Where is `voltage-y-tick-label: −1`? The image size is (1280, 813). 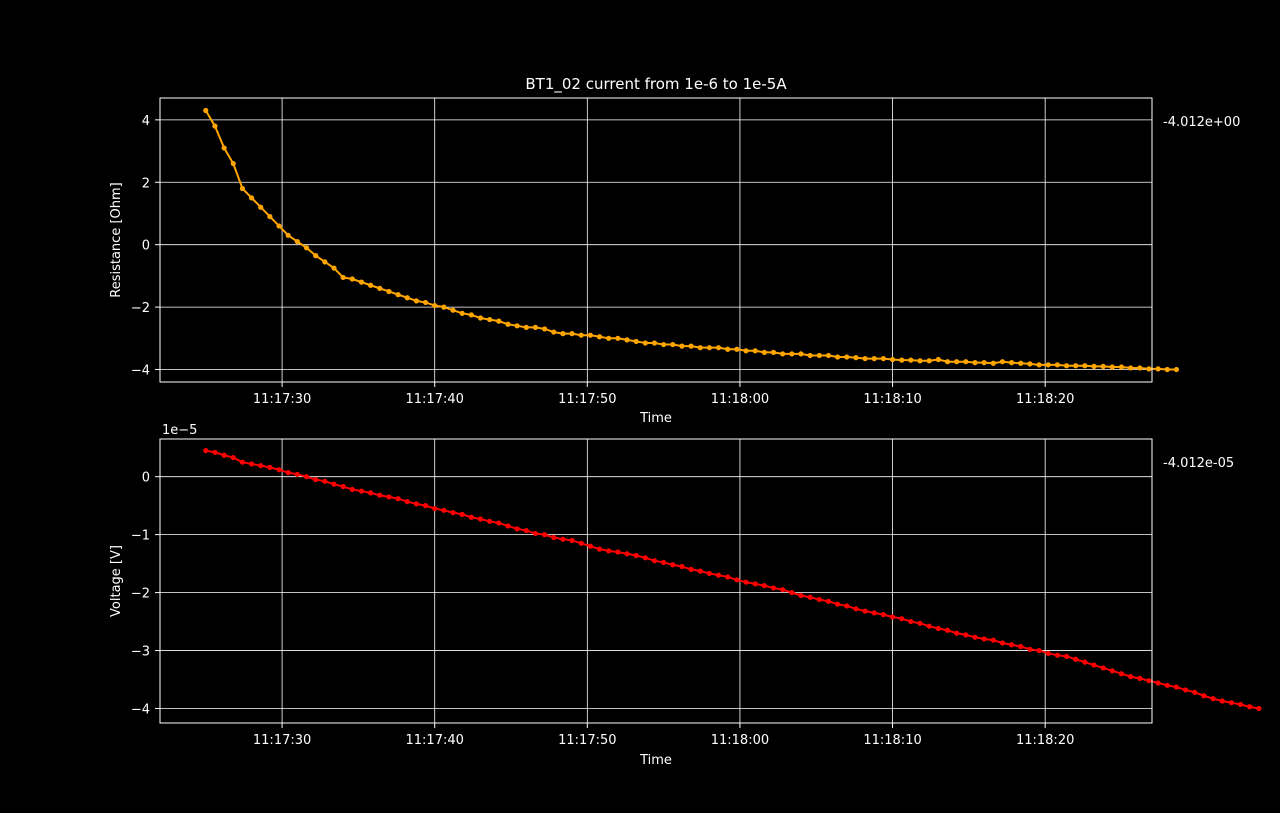 voltage-y-tick-label: −1 is located at coordinates (140, 536).